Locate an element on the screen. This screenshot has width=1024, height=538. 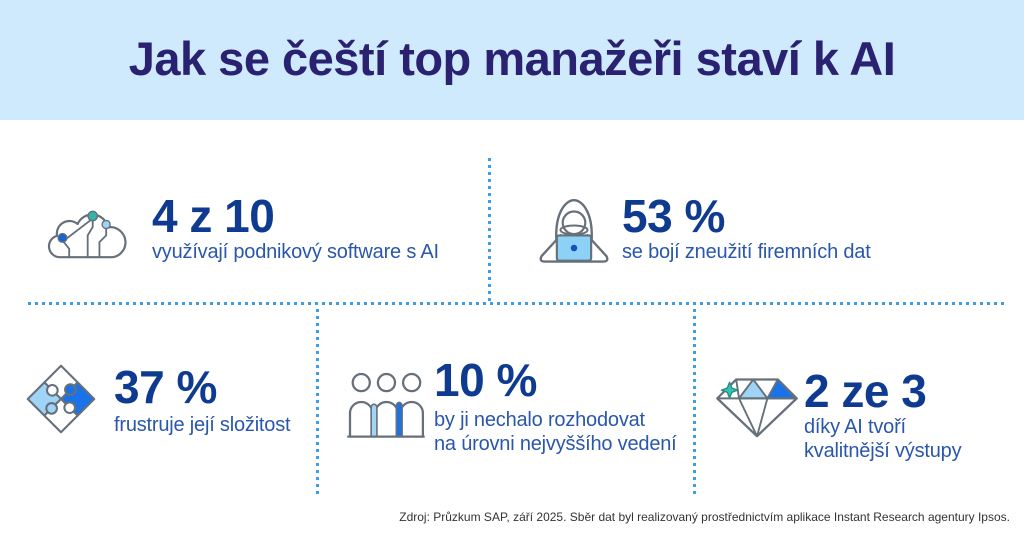
stat-label-output-quality-line1: díky AI tvoří is located at coordinates (855, 427).